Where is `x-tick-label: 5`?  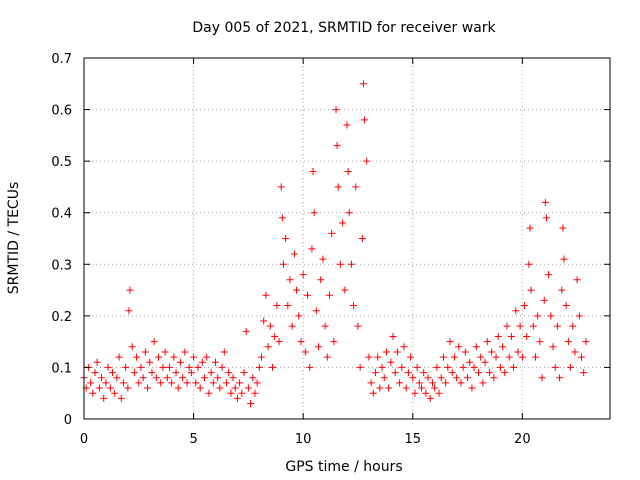
x-tick-label: 5 is located at coordinates (193, 439).